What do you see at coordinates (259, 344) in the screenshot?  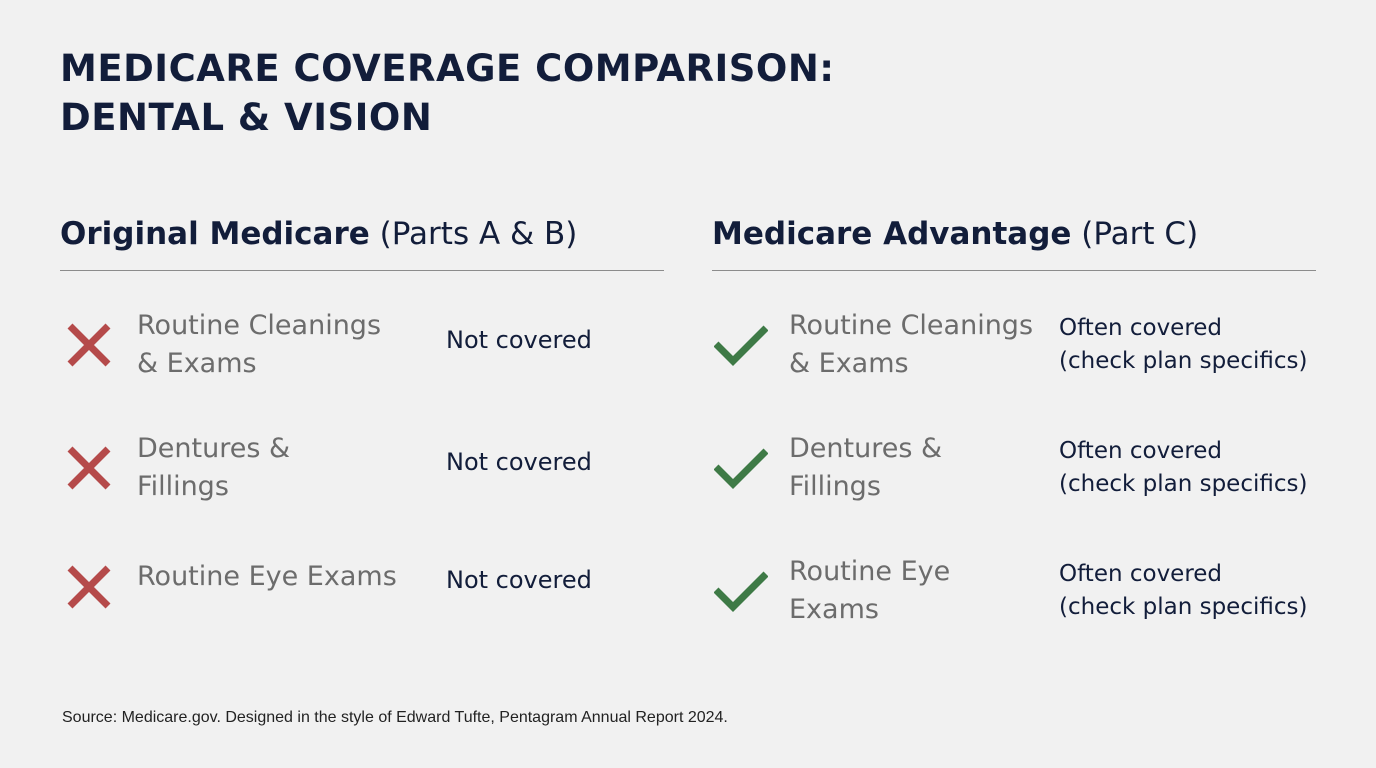 I see `original-row-label: Routine Cleanings & Exams` at bounding box center [259, 344].